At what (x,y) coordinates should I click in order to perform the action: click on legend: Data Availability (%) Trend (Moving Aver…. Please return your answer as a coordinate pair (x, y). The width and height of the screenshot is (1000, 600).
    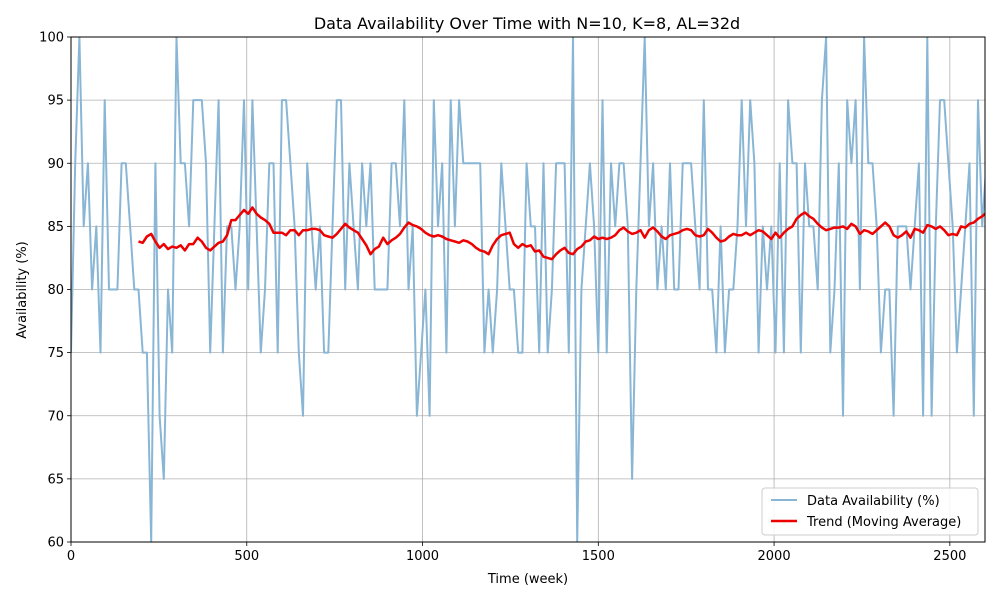
    Looking at the image, I should click on (870, 511).